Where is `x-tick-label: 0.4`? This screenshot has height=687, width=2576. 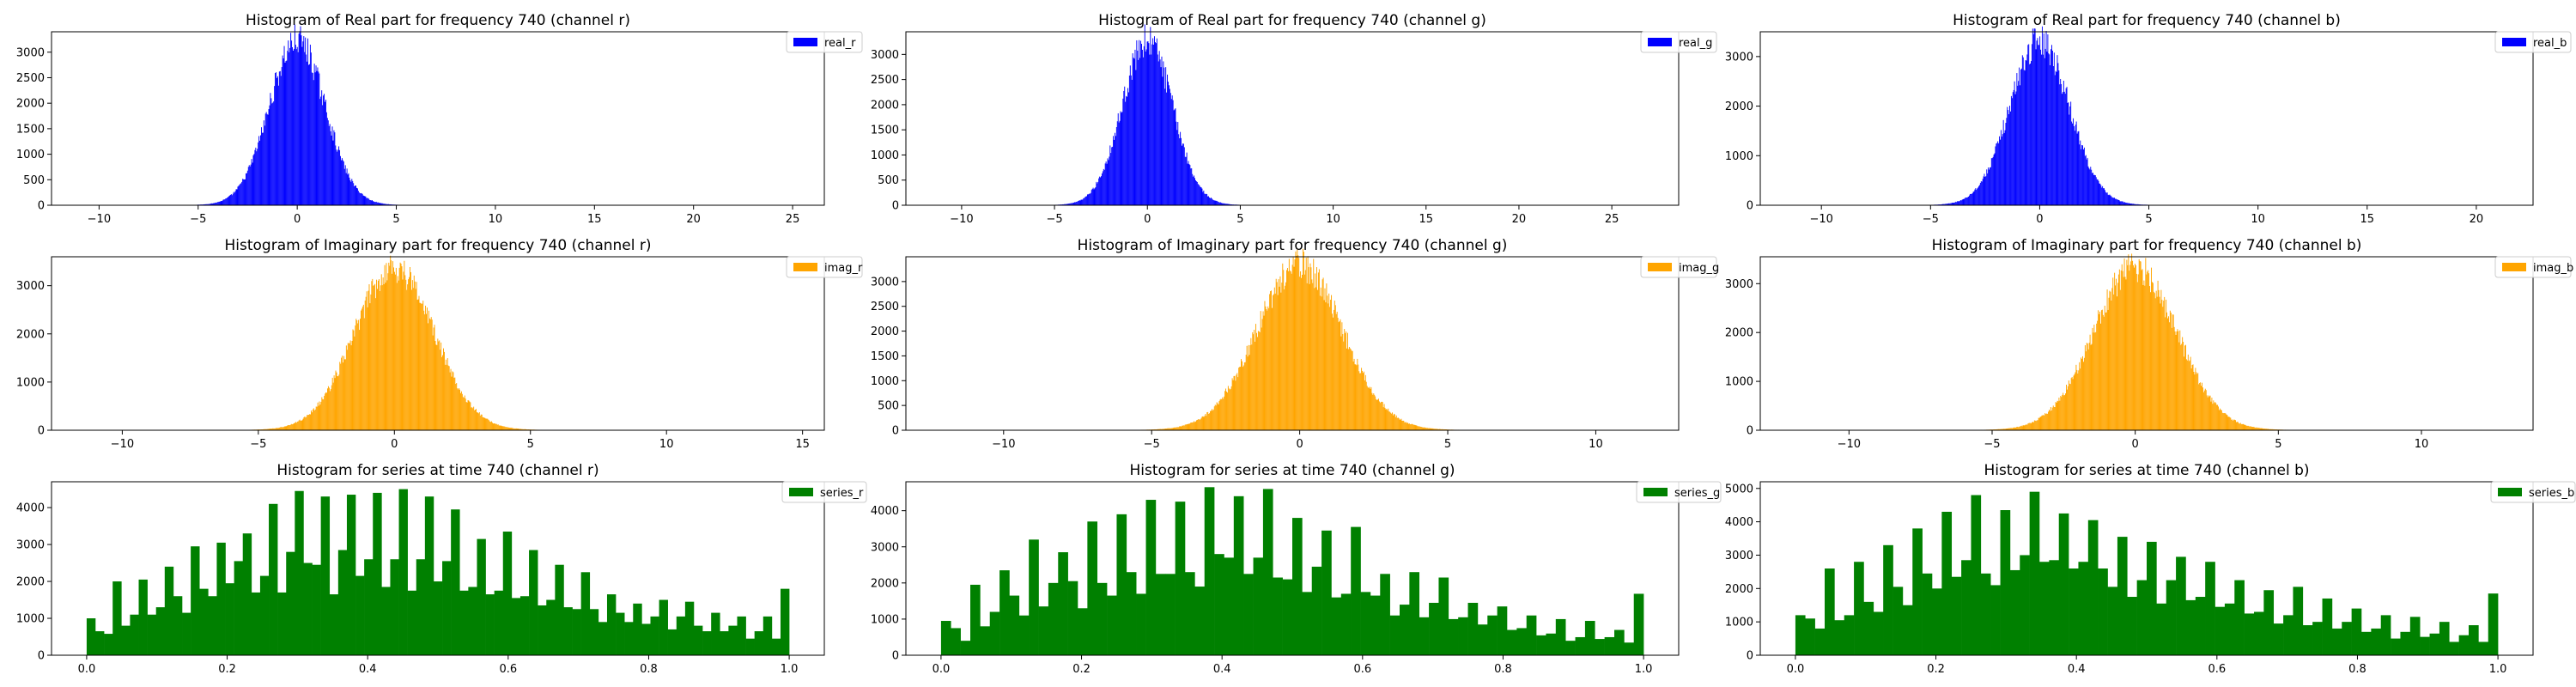
x-tick-label: 0.4 is located at coordinates (1222, 669).